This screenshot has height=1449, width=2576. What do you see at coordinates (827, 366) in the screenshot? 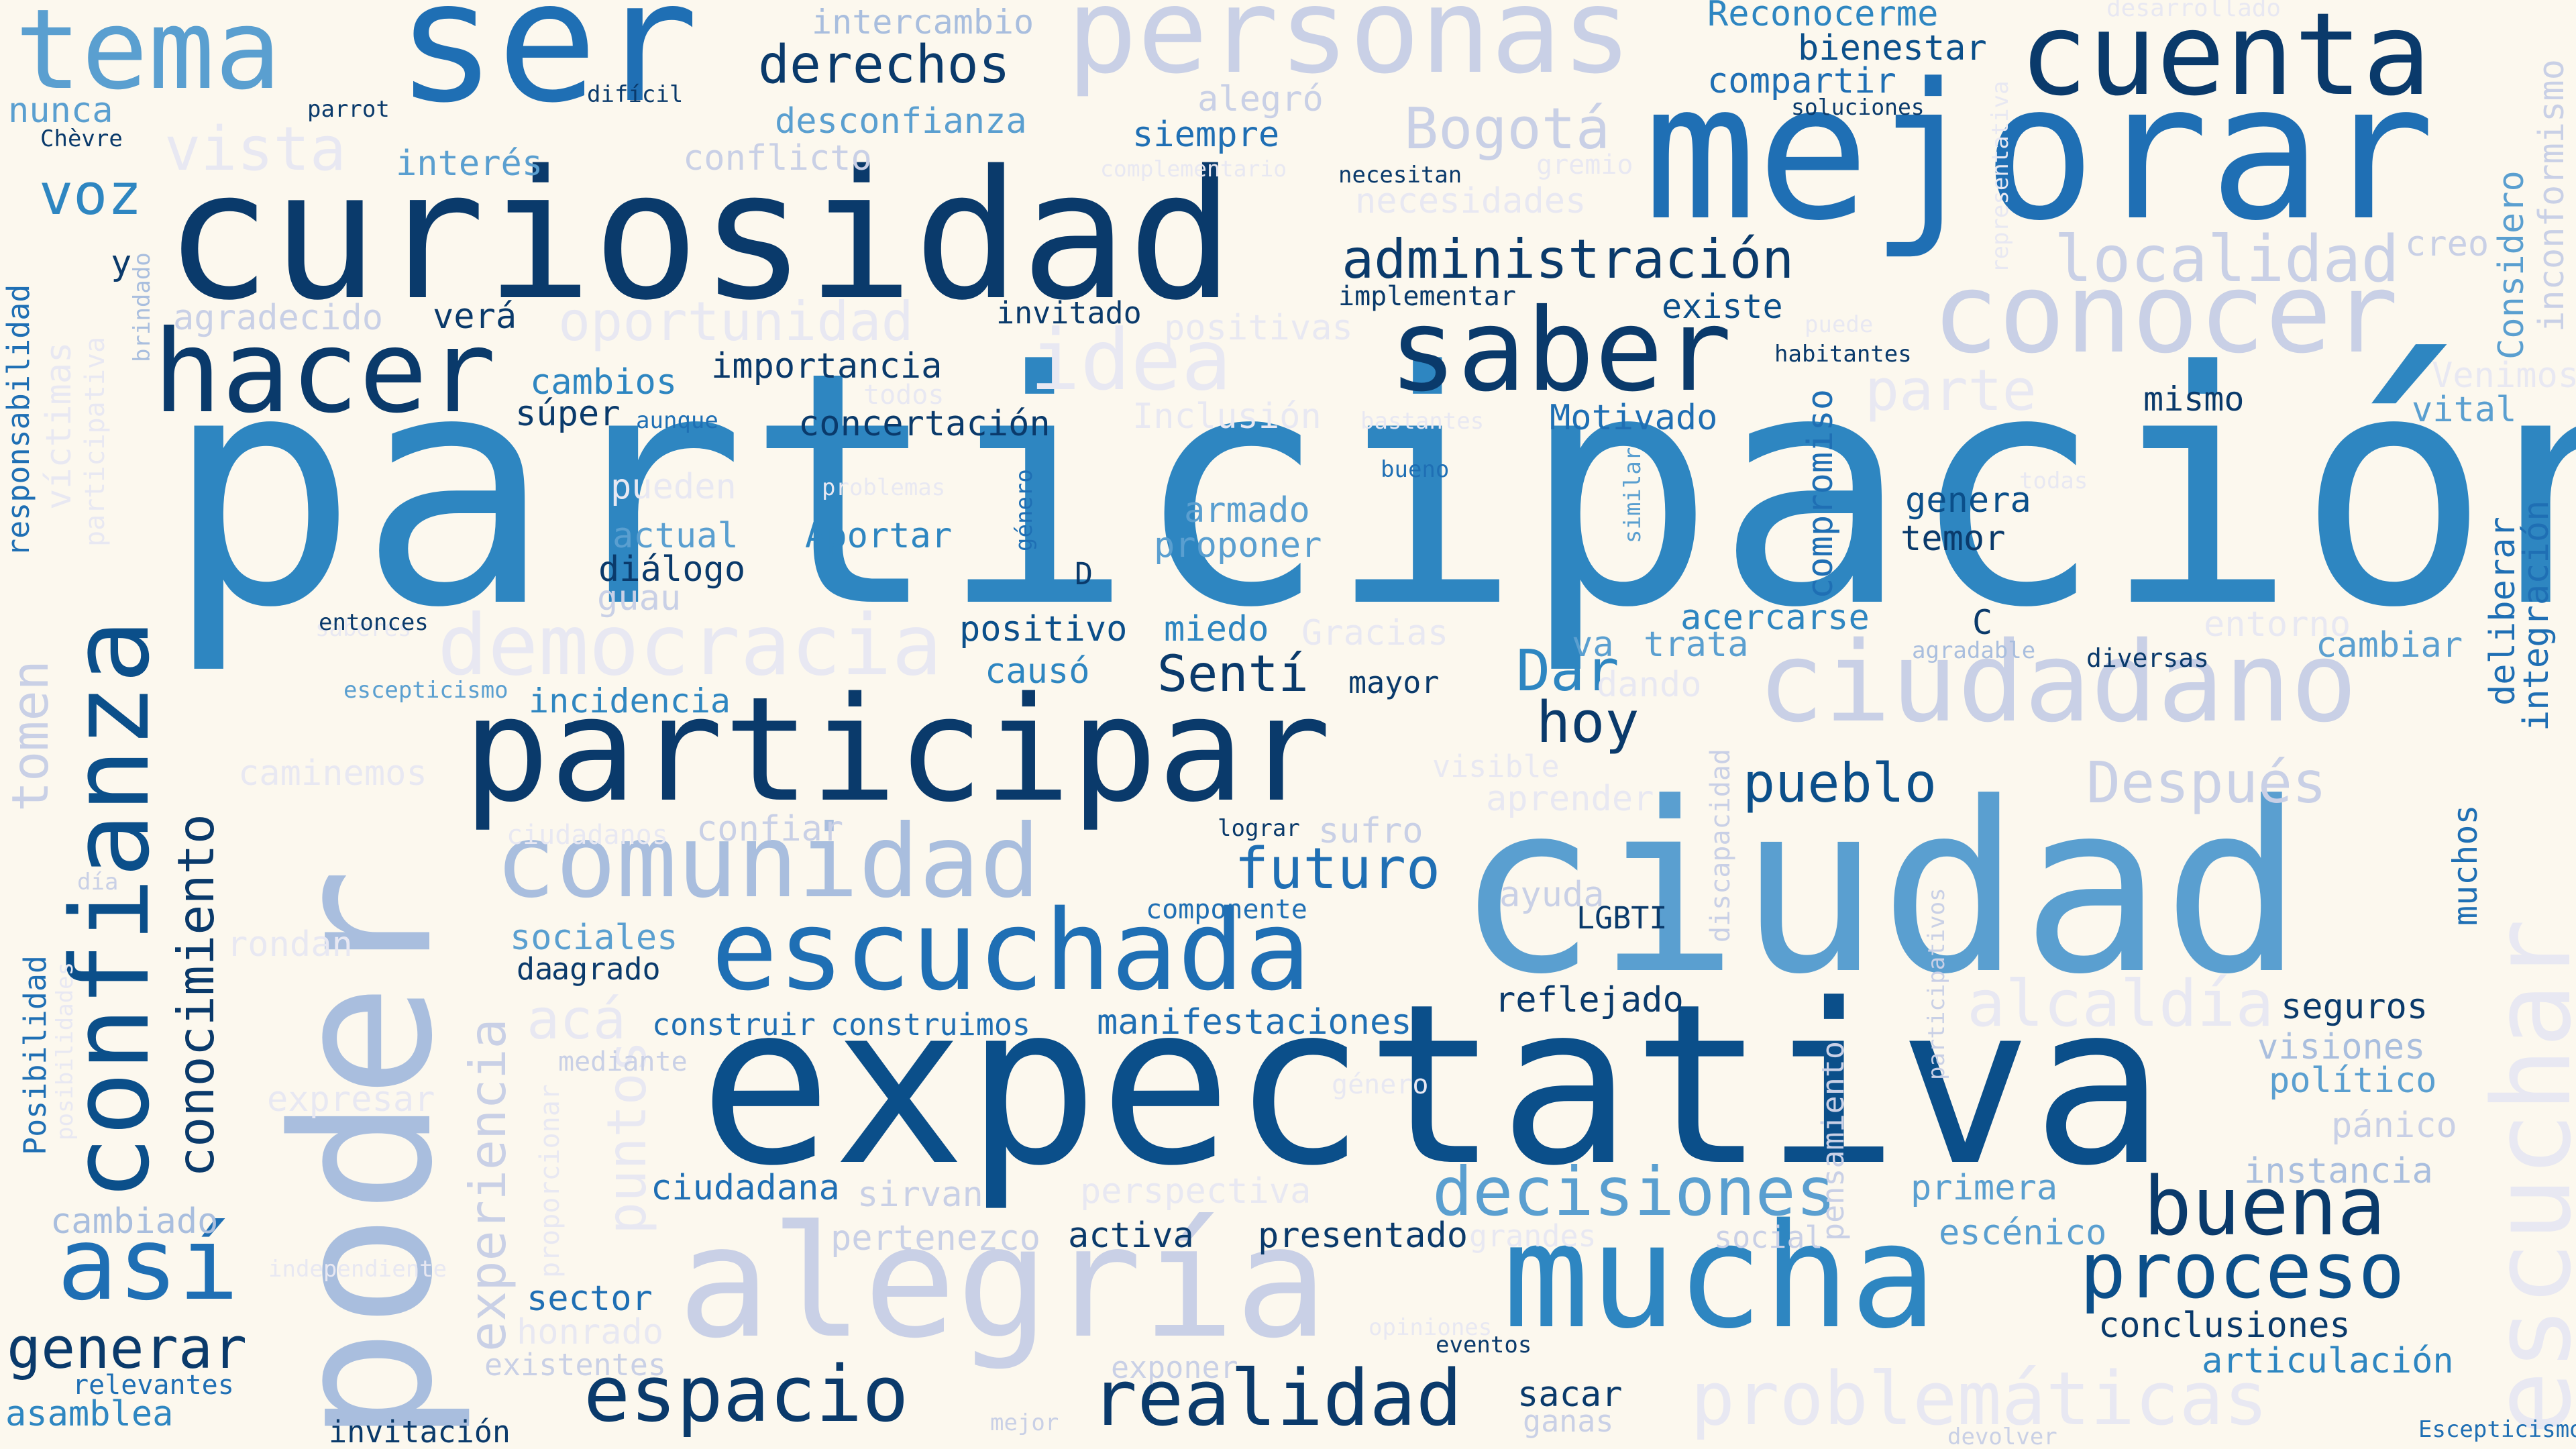
I see `word: importancia` at bounding box center [827, 366].